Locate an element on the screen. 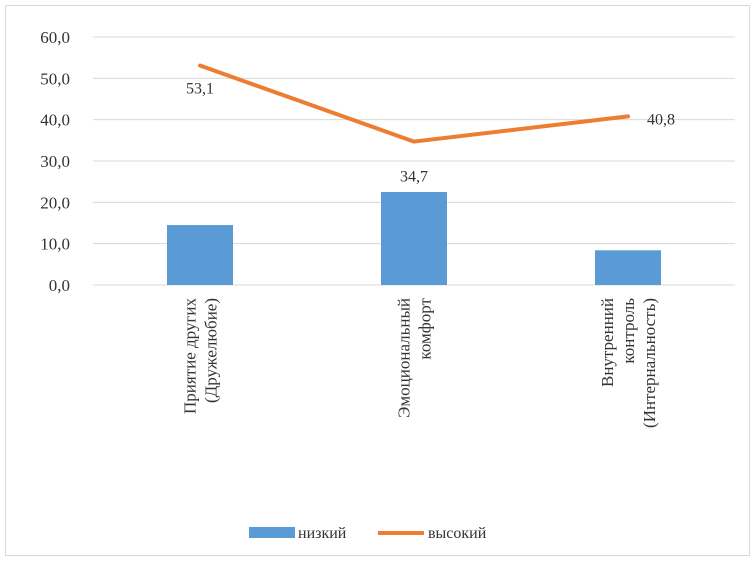 The width and height of the screenshot is (755, 561). bar-layer is located at coordinates (414, 238).